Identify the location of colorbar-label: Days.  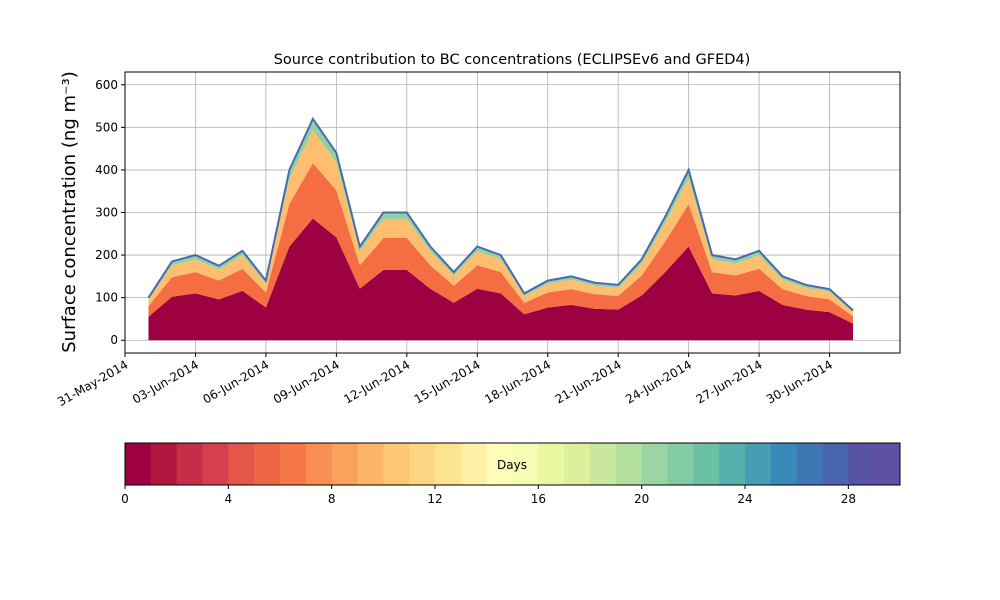
(512, 465).